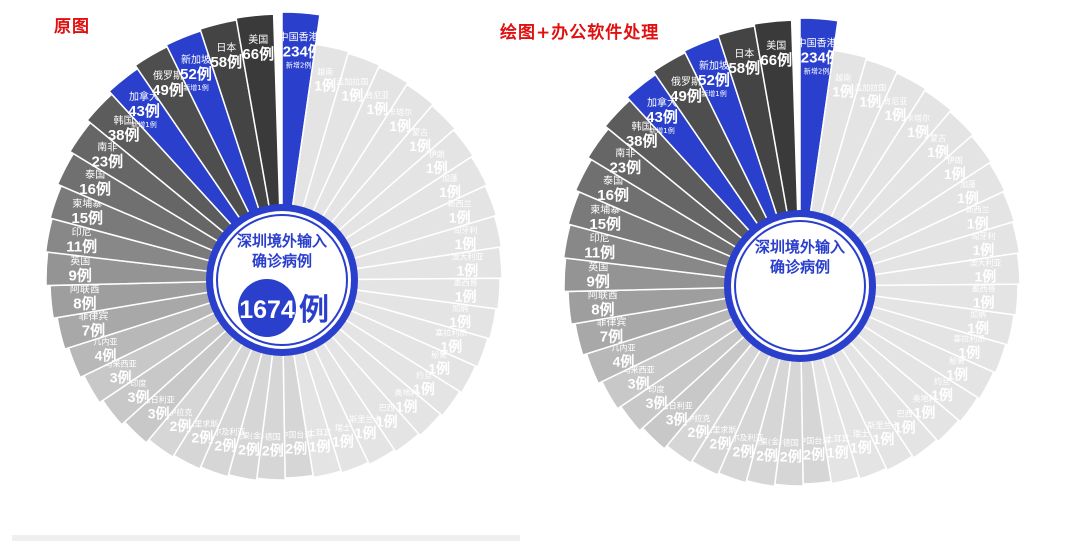 The height and width of the screenshot is (541, 1070). Describe the element at coordinates (744, 68) in the screenshot. I see `slice-value: 58例` at that location.